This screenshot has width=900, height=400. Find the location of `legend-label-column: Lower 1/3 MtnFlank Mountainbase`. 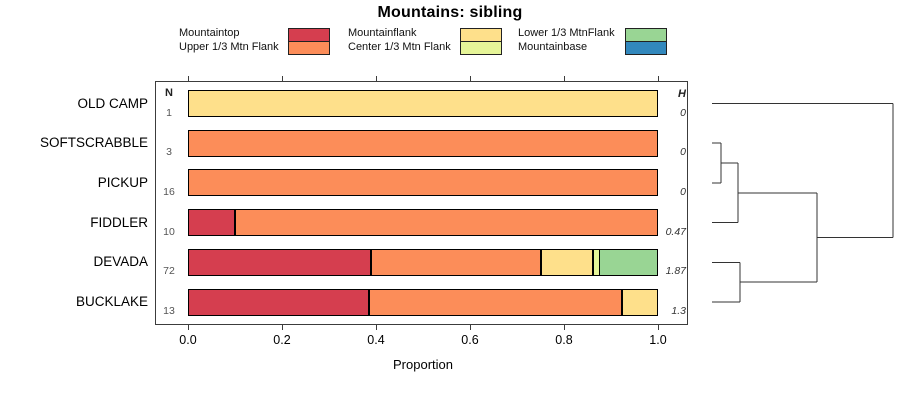

legend-label-column: Lower 1/3 MtnFlank Mountainbase is located at coordinates (566, 40).